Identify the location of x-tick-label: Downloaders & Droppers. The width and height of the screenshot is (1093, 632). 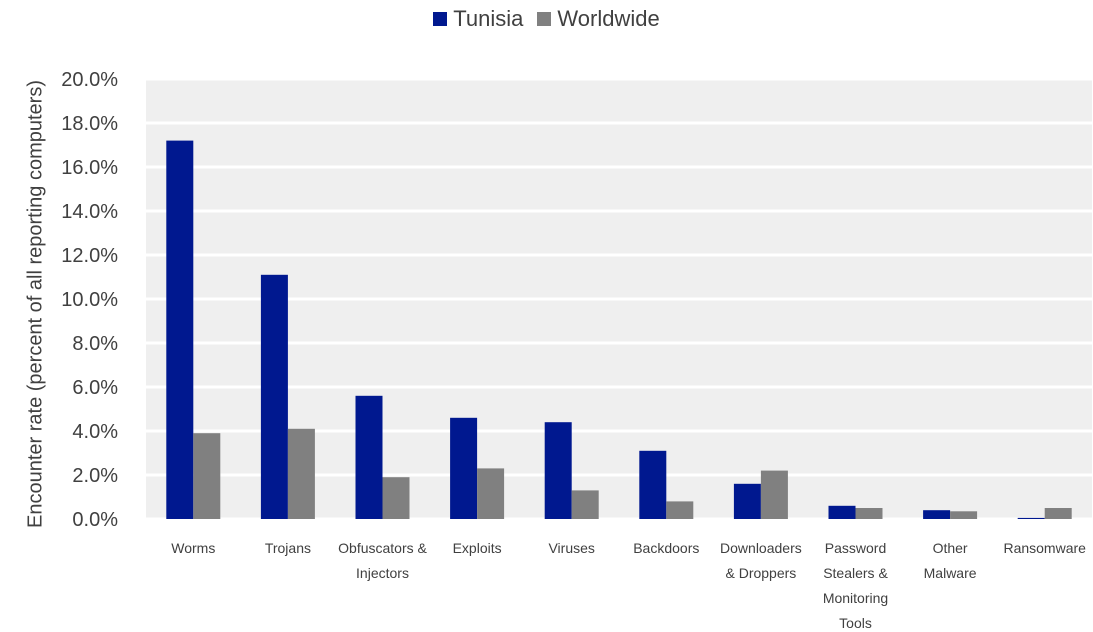
(761, 560).